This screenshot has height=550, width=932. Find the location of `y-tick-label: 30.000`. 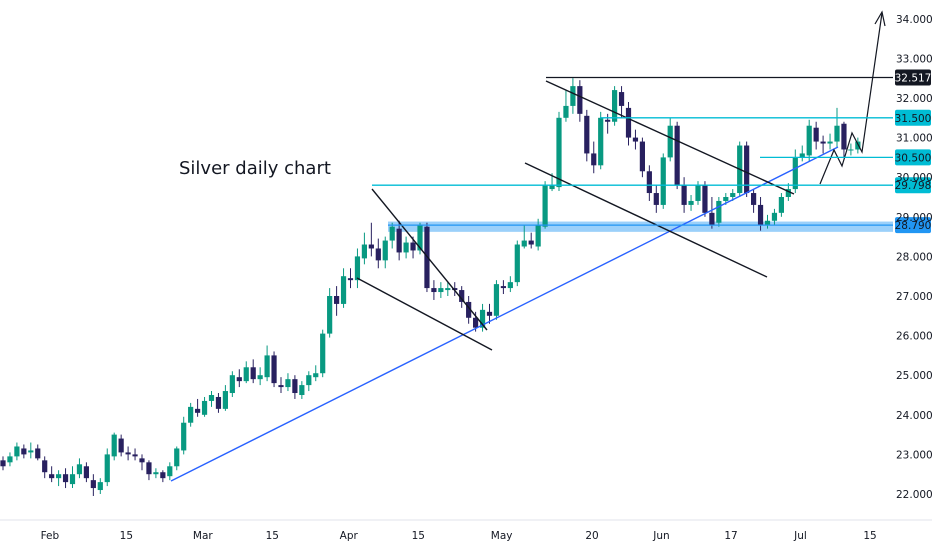

y-tick-label: 30.000 is located at coordinates (914, 178).